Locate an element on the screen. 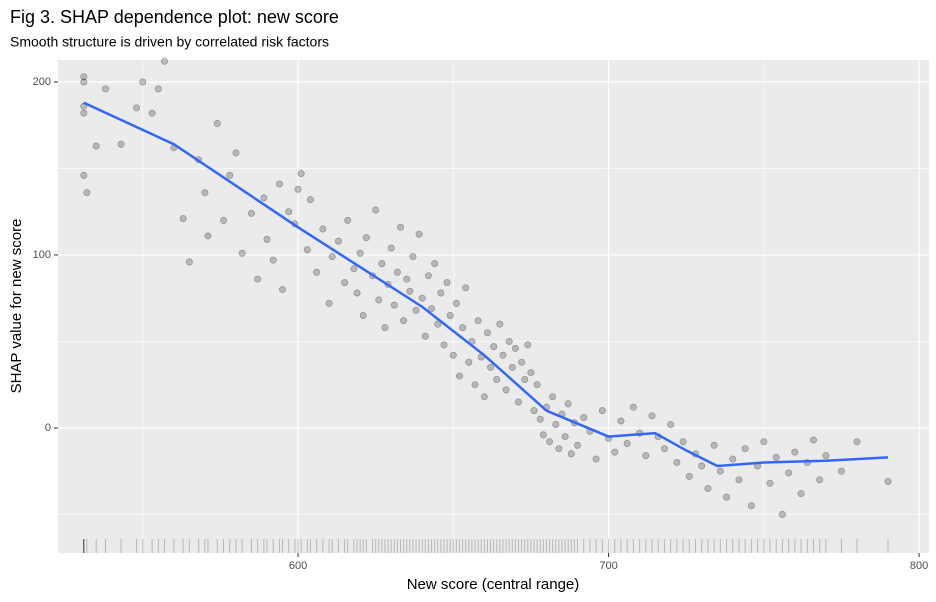  y-tick-label: 200 is located at coordinates (42, 82).